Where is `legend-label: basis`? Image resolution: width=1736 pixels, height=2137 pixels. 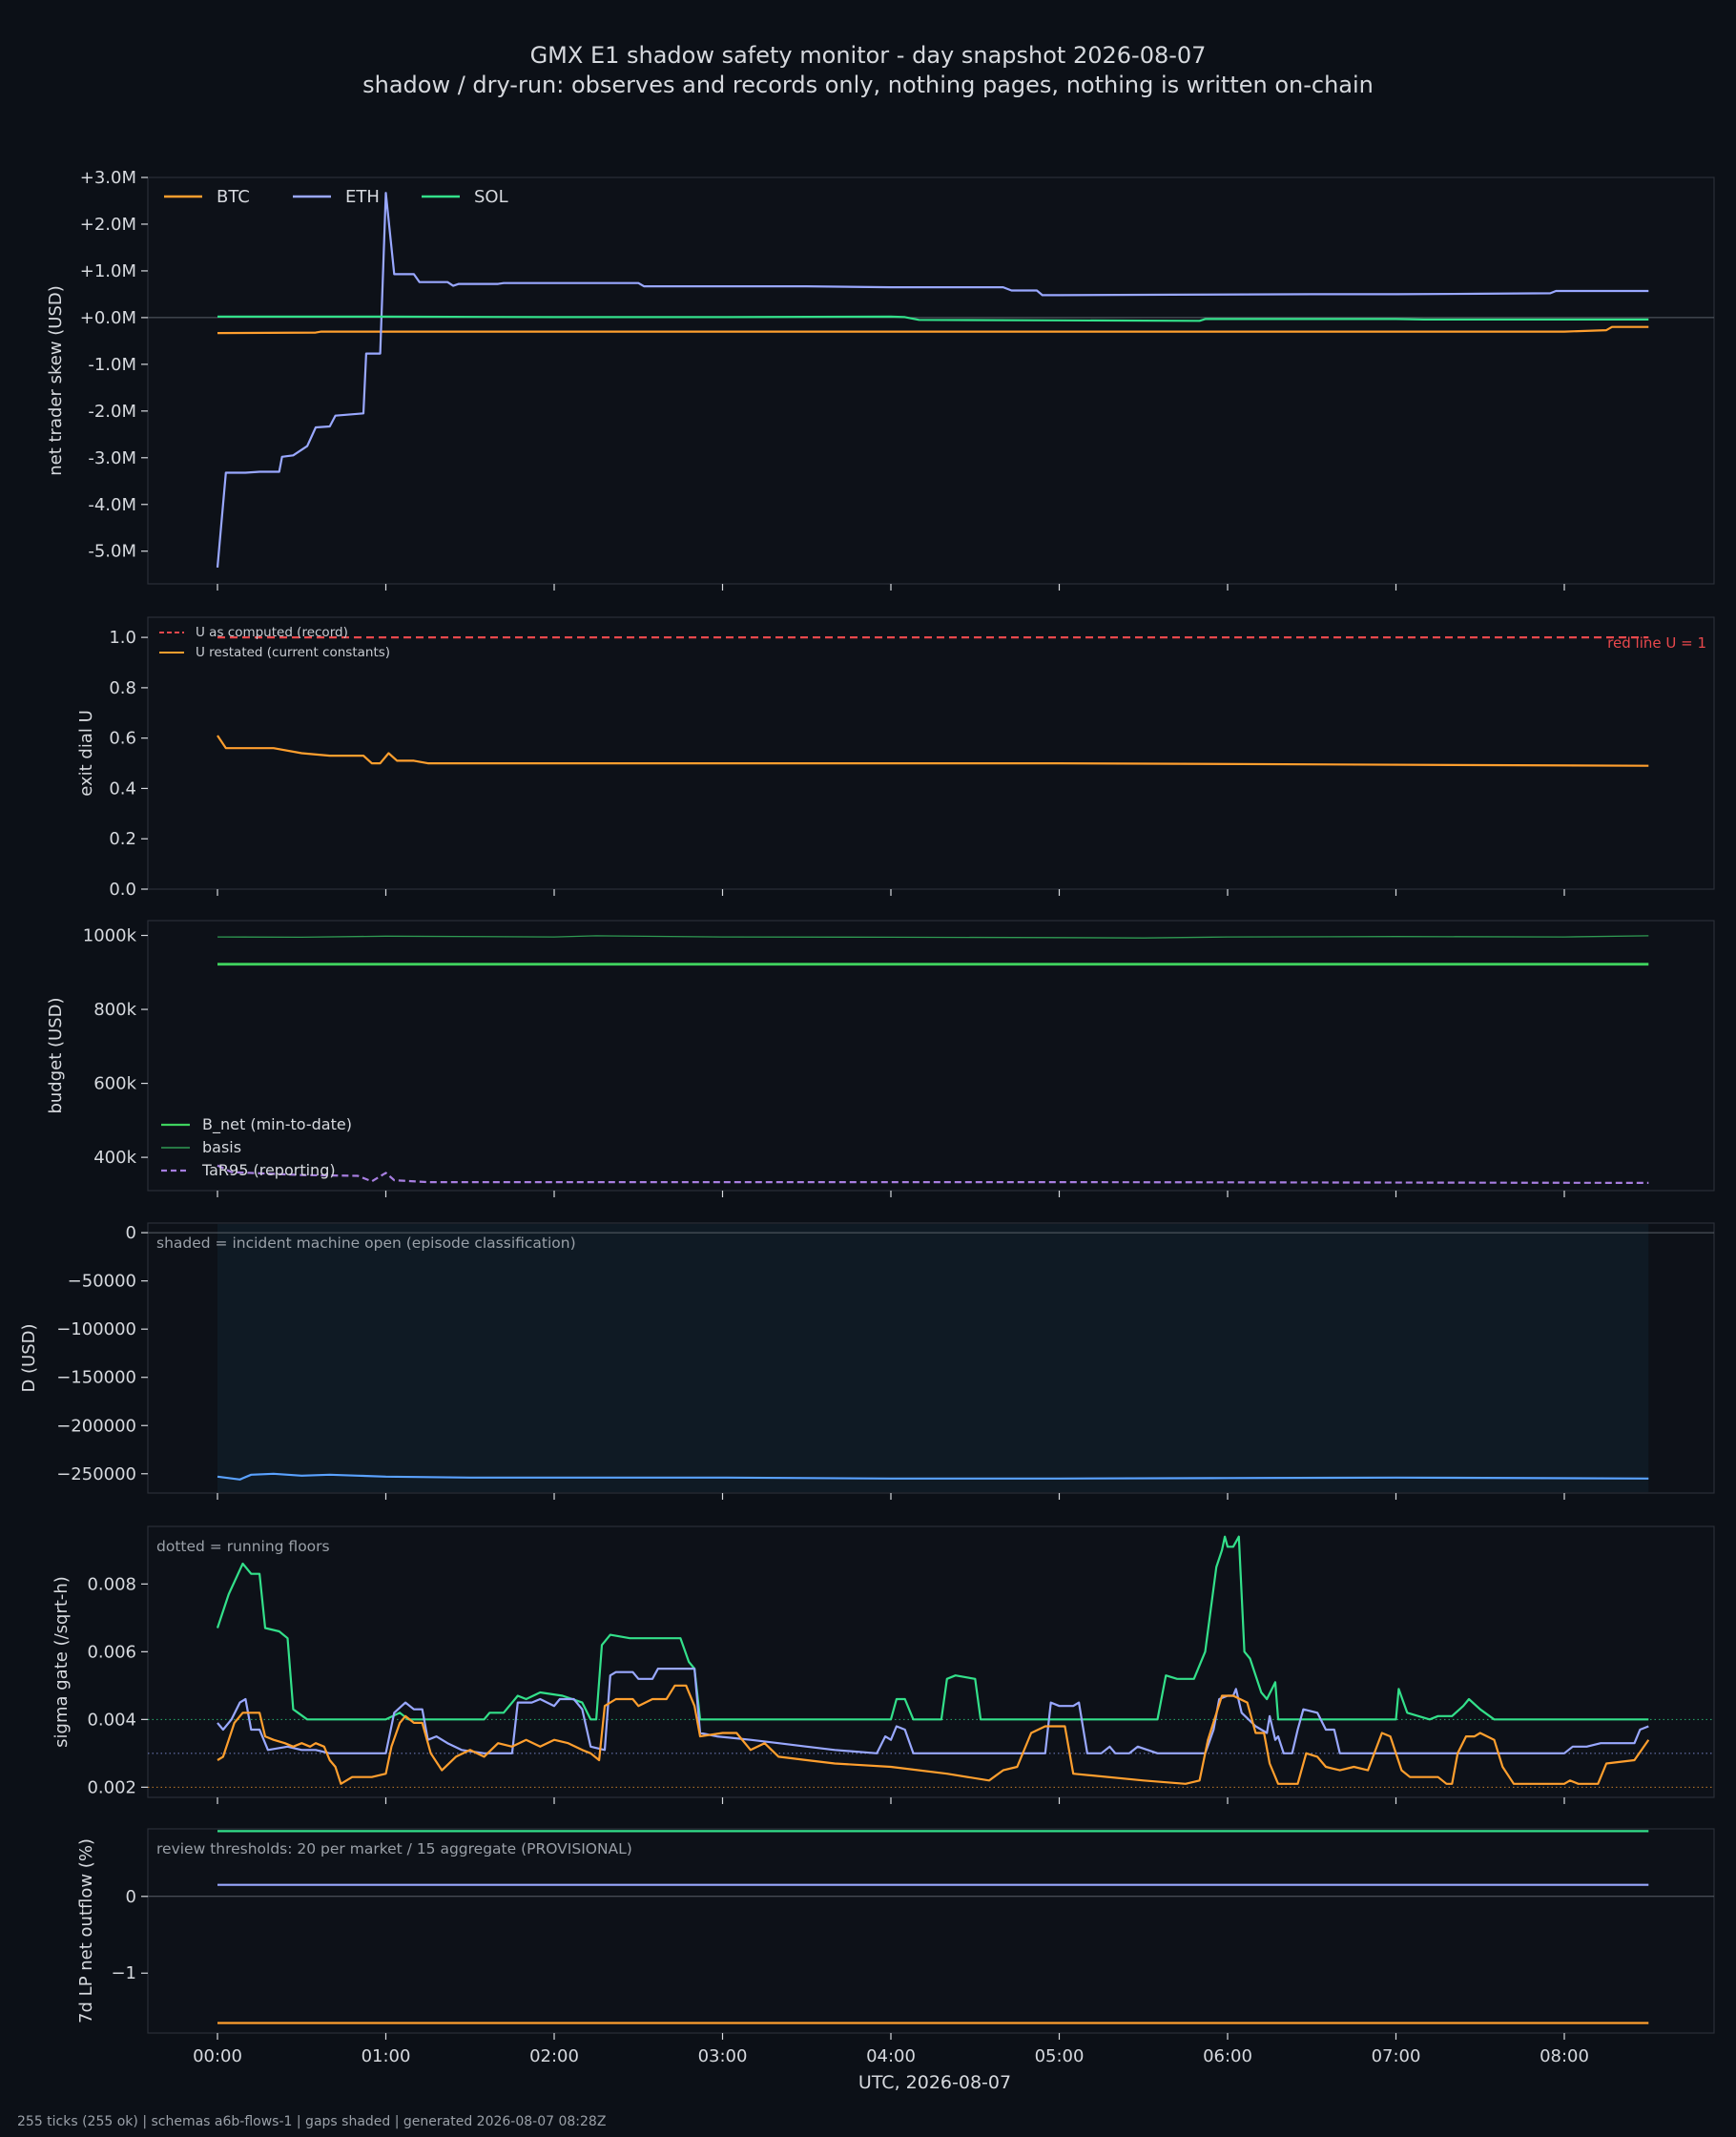
legend-label: basis is located at coordinates (221, 1147).